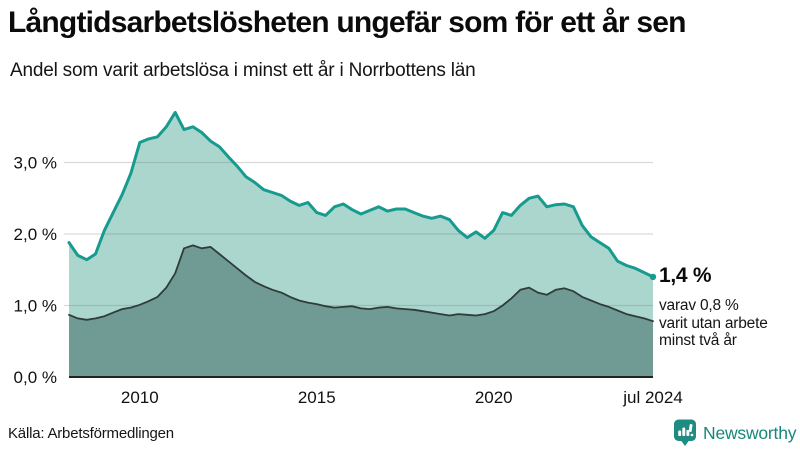 This screenshot has height=450, width=800. What do you see at coordinates (140, 397) in the screenshot?
I see `x-axis-label: 2010` at bounding box center [140, 397].